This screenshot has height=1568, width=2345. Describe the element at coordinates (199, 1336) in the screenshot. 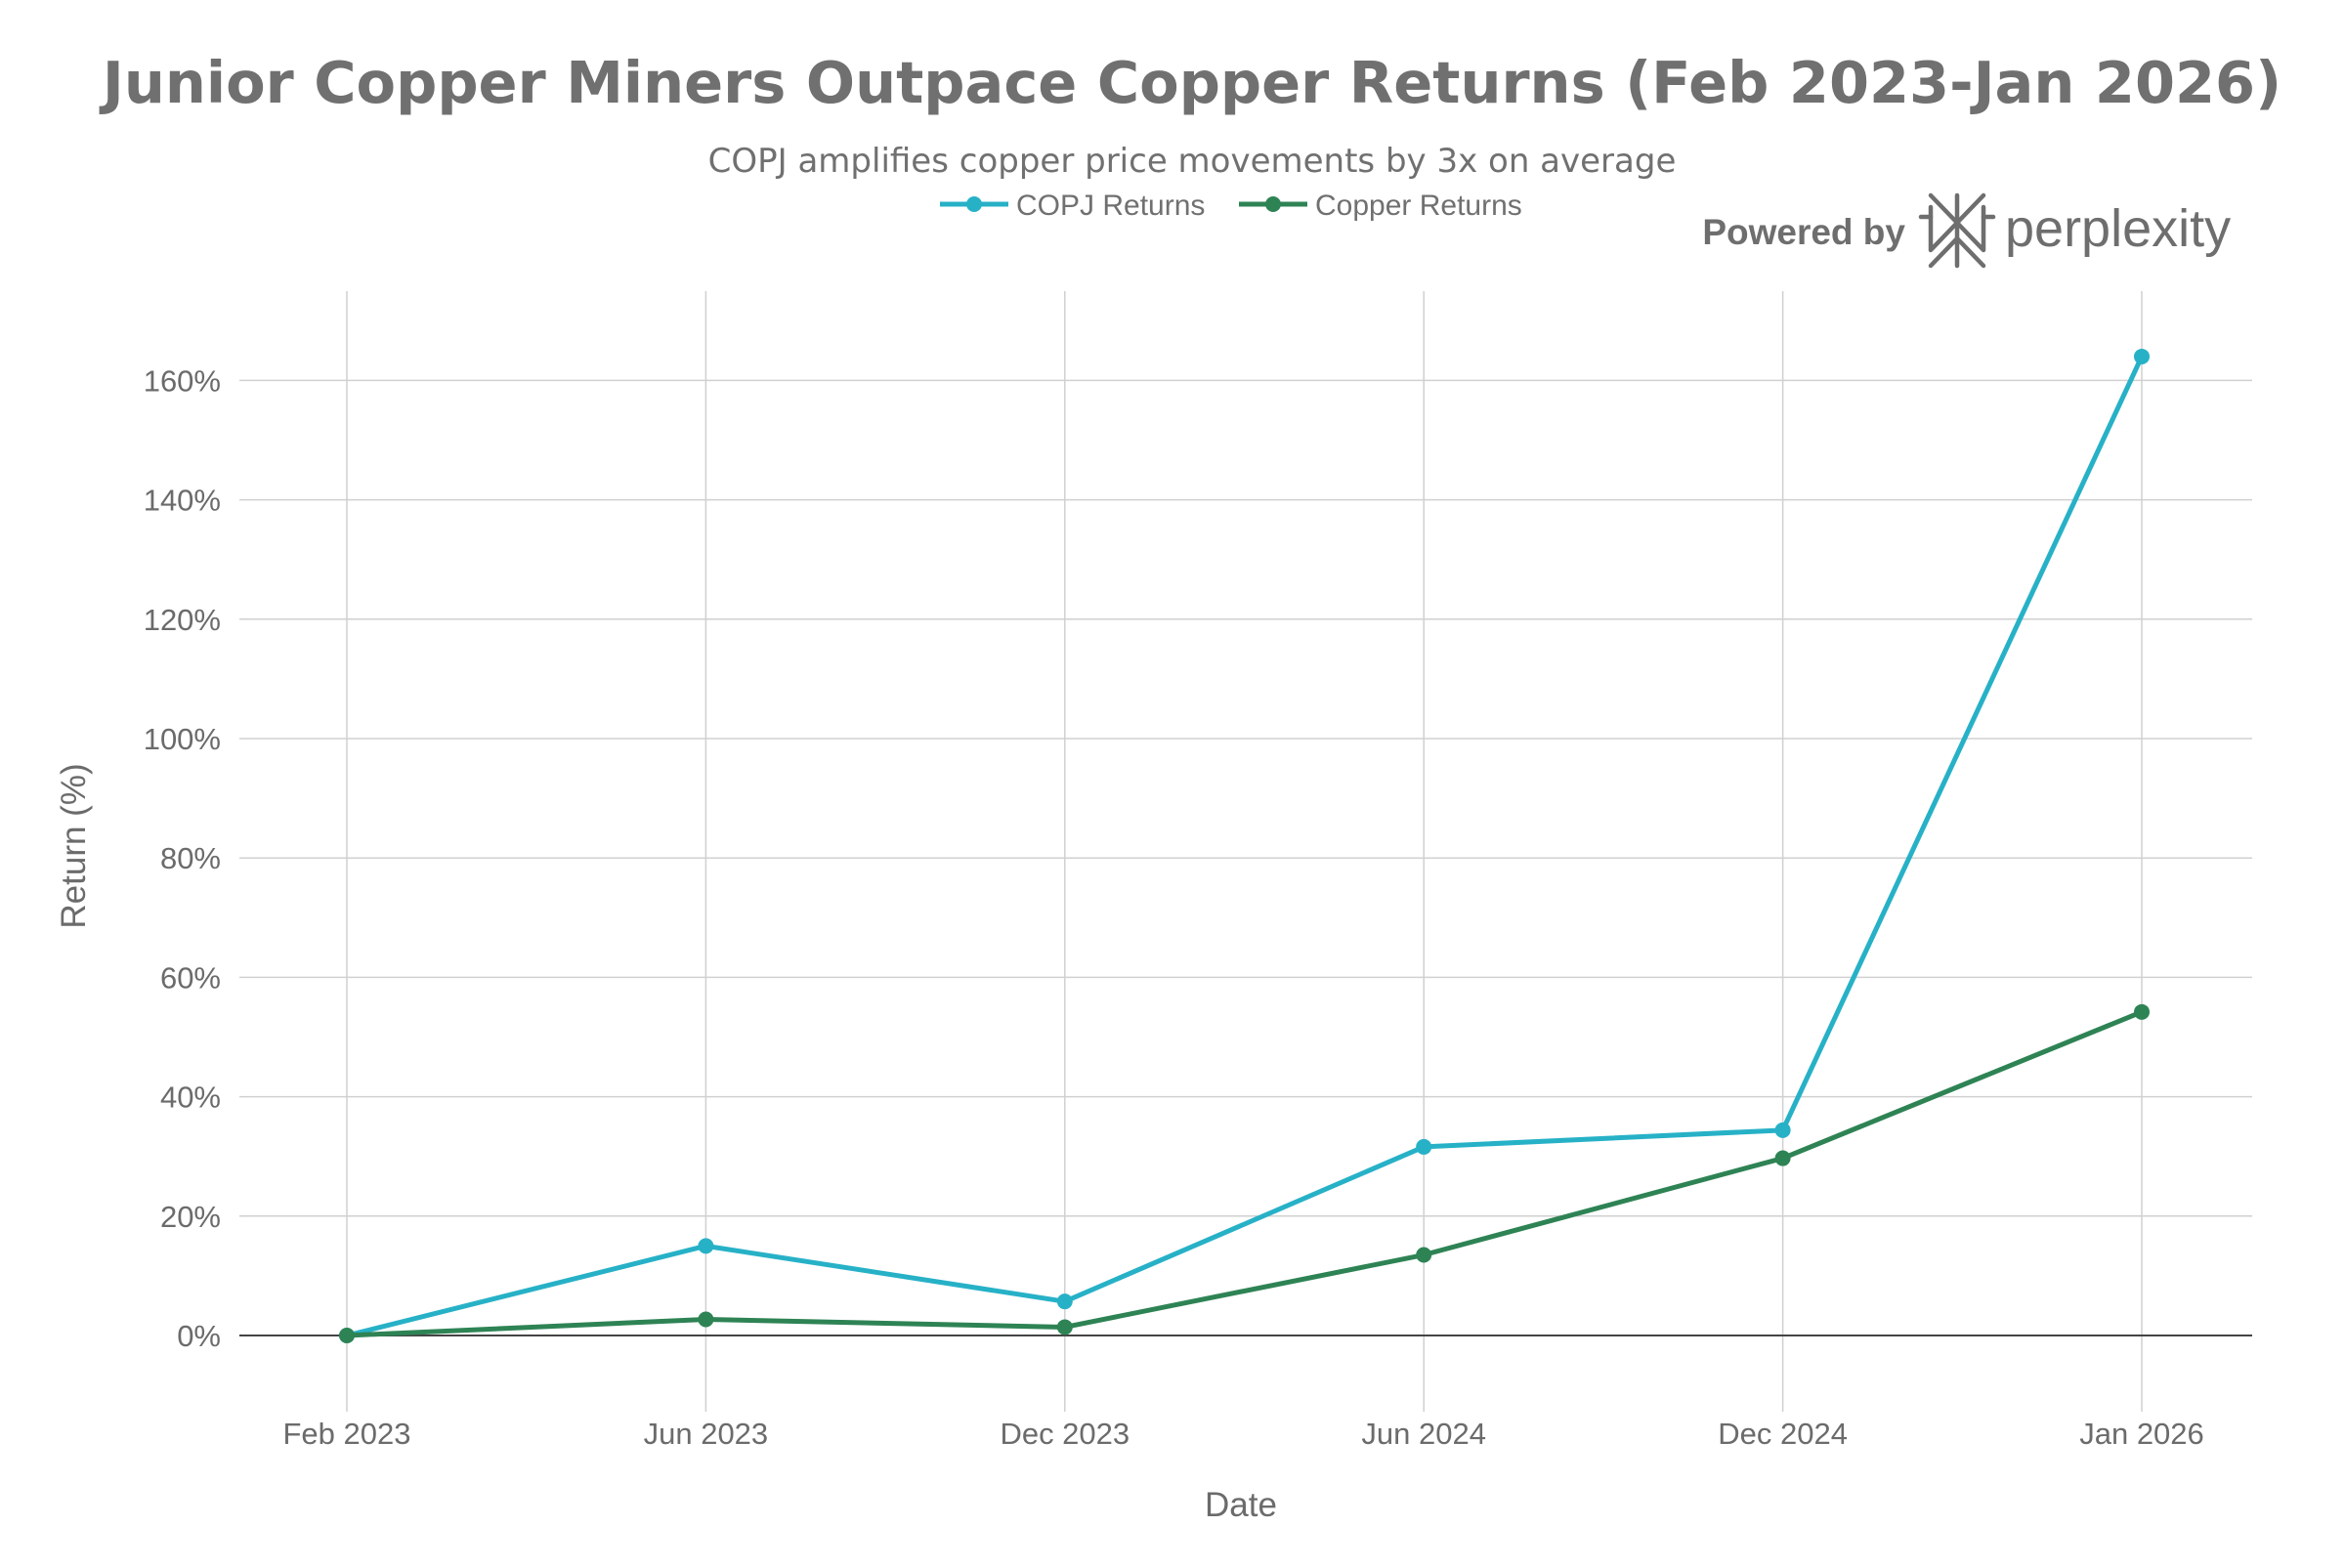

I see `y-tick-label-0: 0%` at that location.